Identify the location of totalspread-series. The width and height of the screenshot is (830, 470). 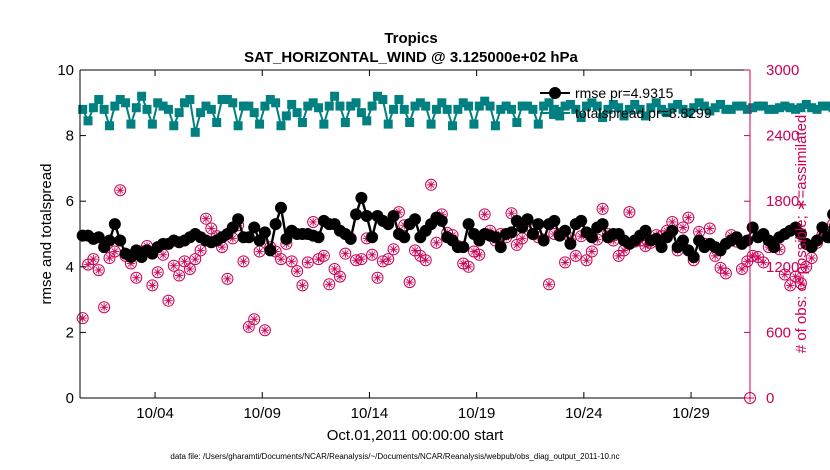
(454, 114).